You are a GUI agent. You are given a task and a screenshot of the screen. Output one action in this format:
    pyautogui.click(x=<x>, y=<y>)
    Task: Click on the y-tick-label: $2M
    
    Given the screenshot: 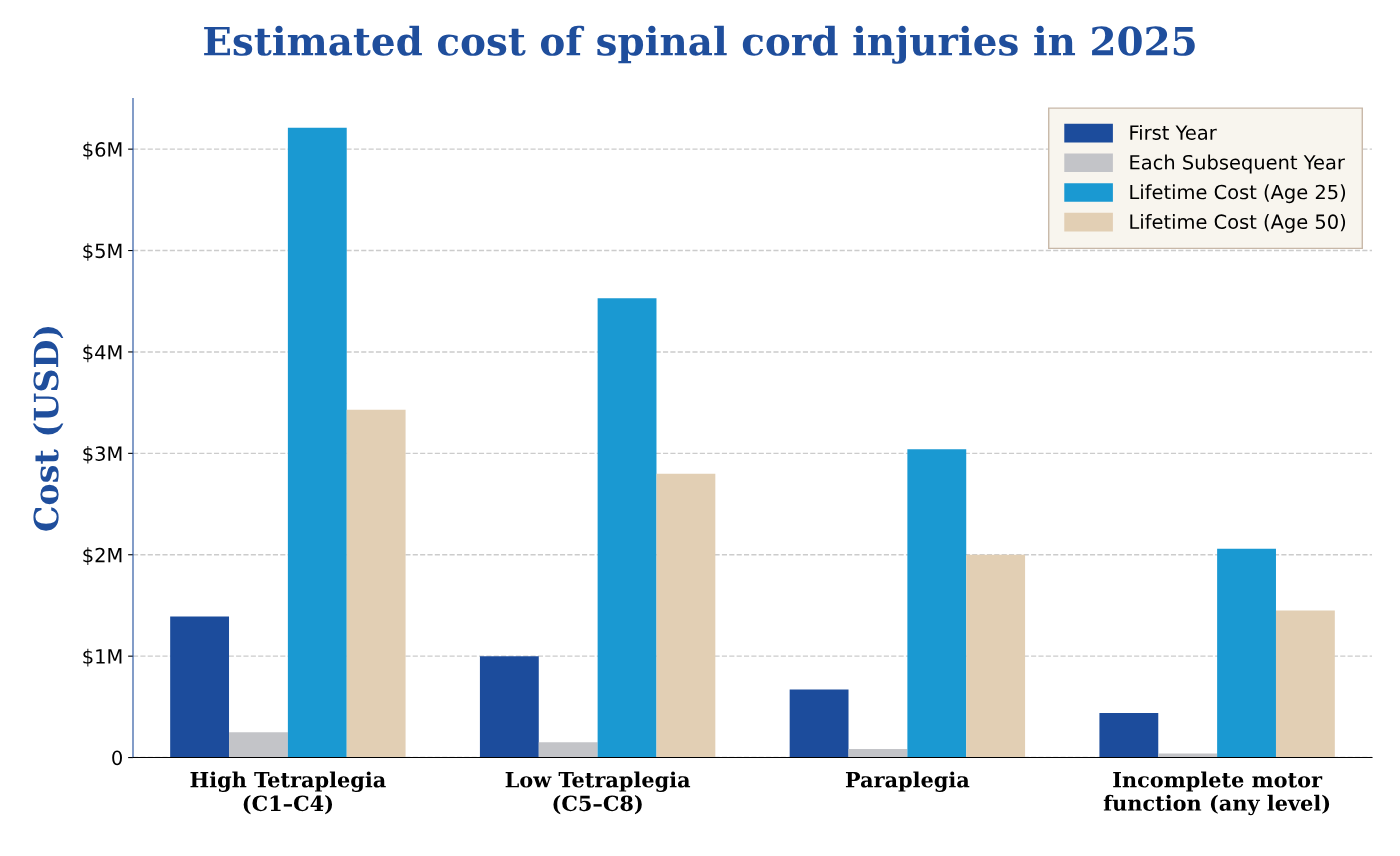 What is the action you would take?
    pyautogui.click(x=102, y=556)
    